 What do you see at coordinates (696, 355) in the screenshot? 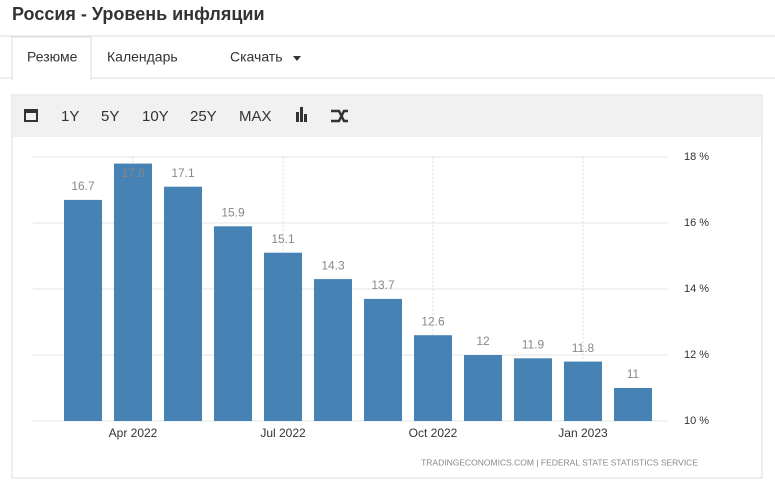
I see `y-tick-label: 12 %` at bounding box center [696, 355].